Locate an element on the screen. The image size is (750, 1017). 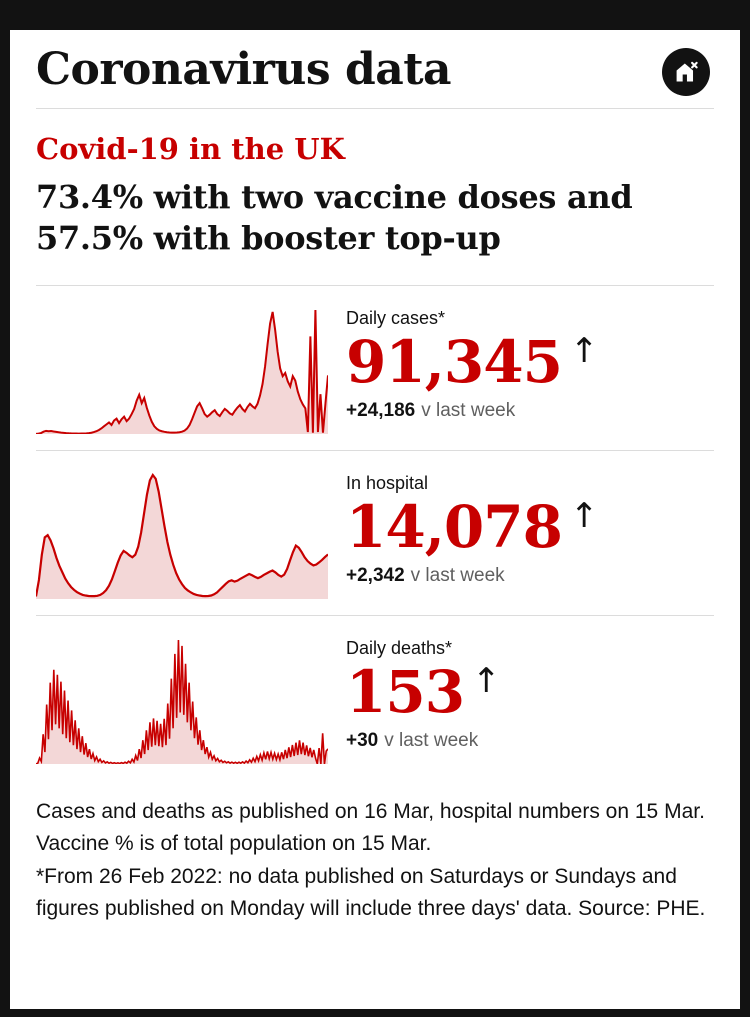
daily-deaths-sparkline is located at coordinates (182, 700).